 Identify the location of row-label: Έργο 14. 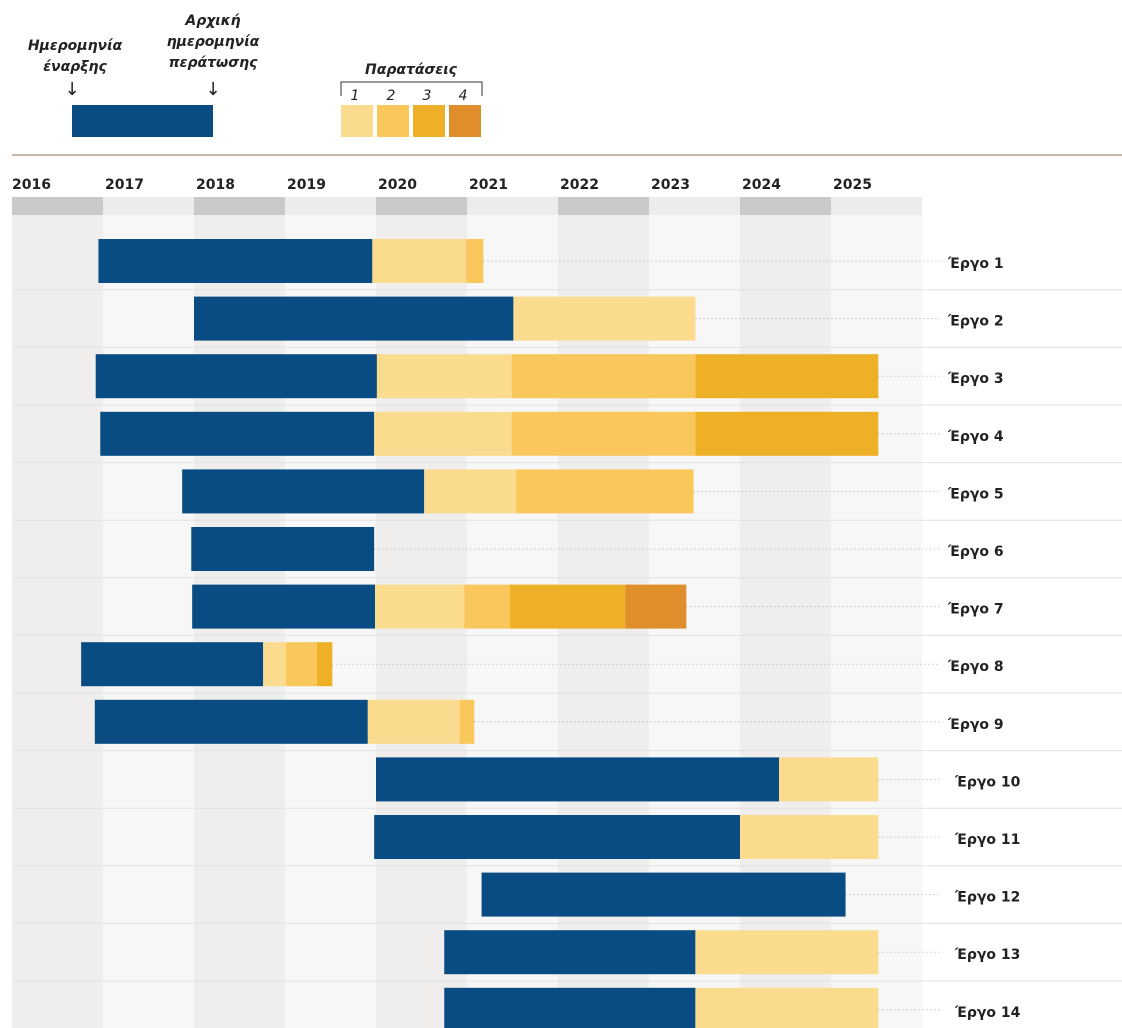
(987, 1013).